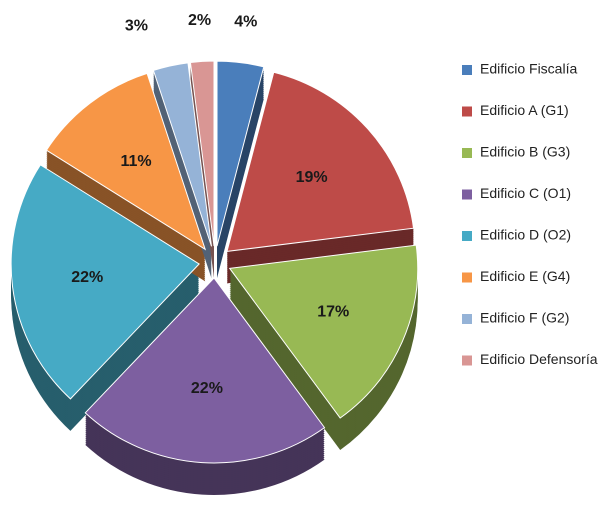 The width and height of the screenshot is (605, 514). I want to click on legend-label: Edificio A (G1), so click(524, 110).